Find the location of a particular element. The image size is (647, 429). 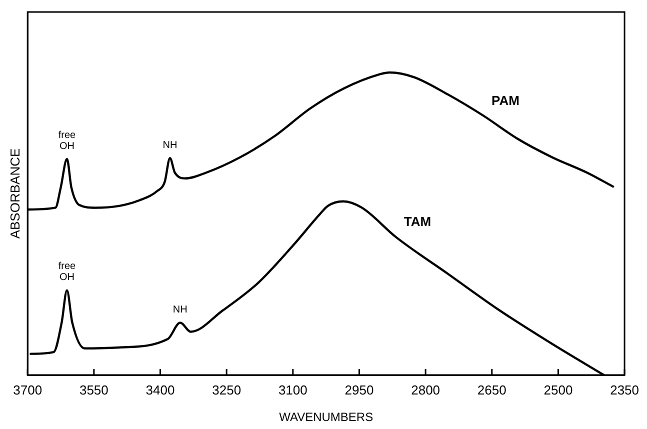

x-tick-label: 3700 is located at coordinates (27, 390).